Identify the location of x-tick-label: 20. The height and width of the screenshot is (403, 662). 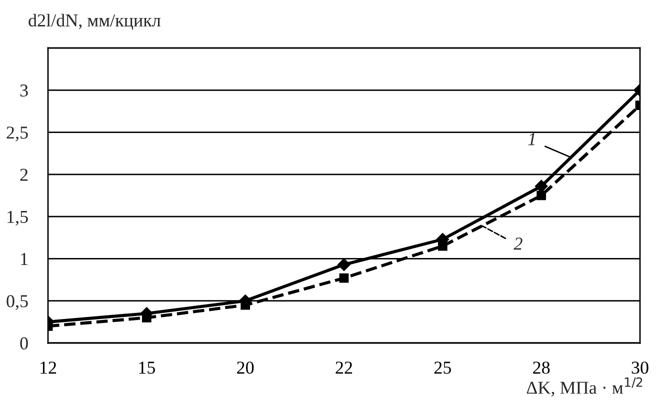
(245, 368).